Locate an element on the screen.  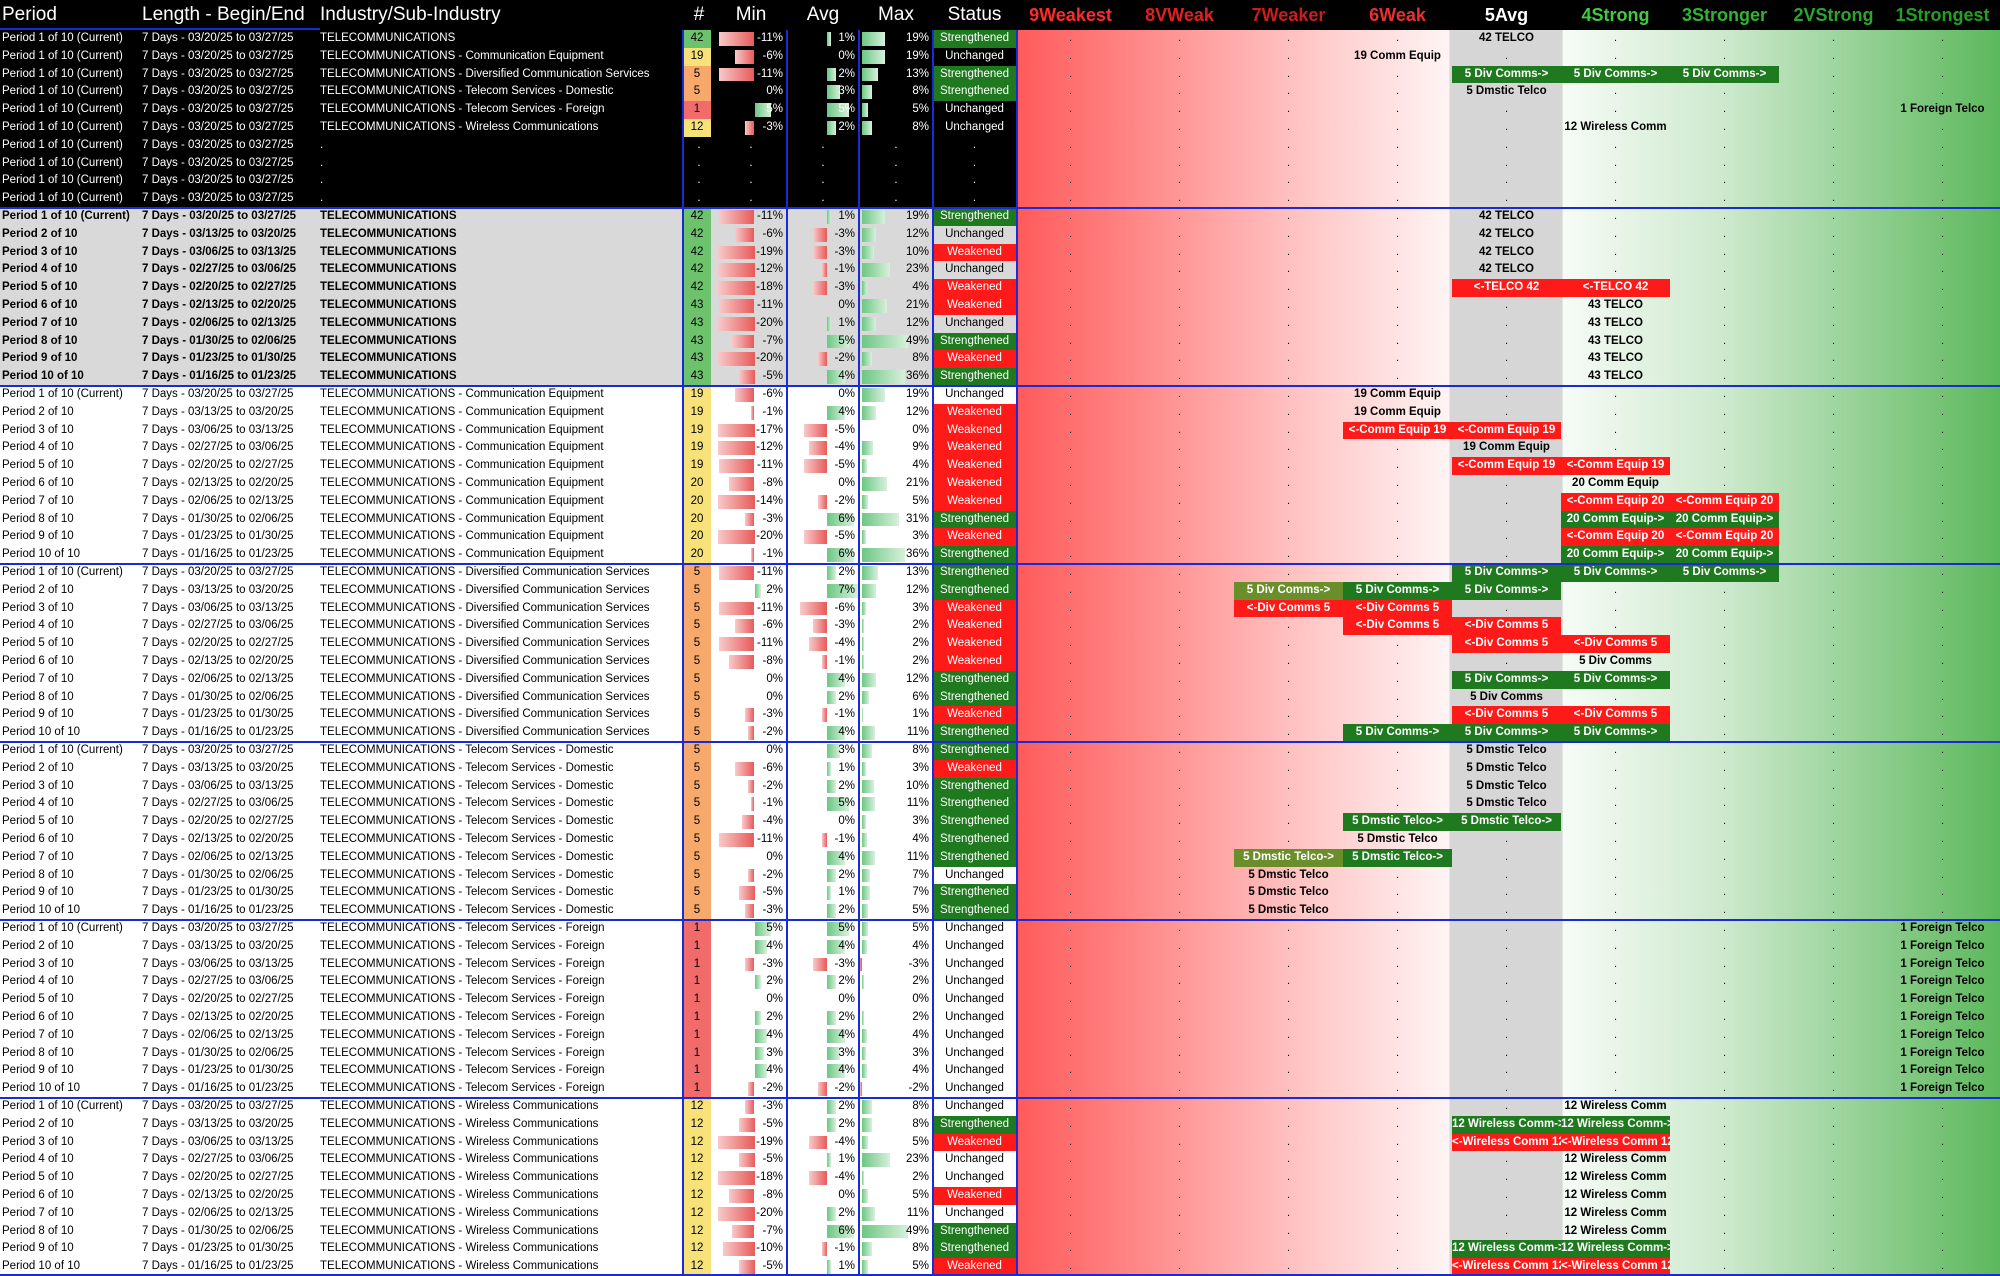
bucket-chip: 5 Div Comms is located at coordinates (1506, 696).